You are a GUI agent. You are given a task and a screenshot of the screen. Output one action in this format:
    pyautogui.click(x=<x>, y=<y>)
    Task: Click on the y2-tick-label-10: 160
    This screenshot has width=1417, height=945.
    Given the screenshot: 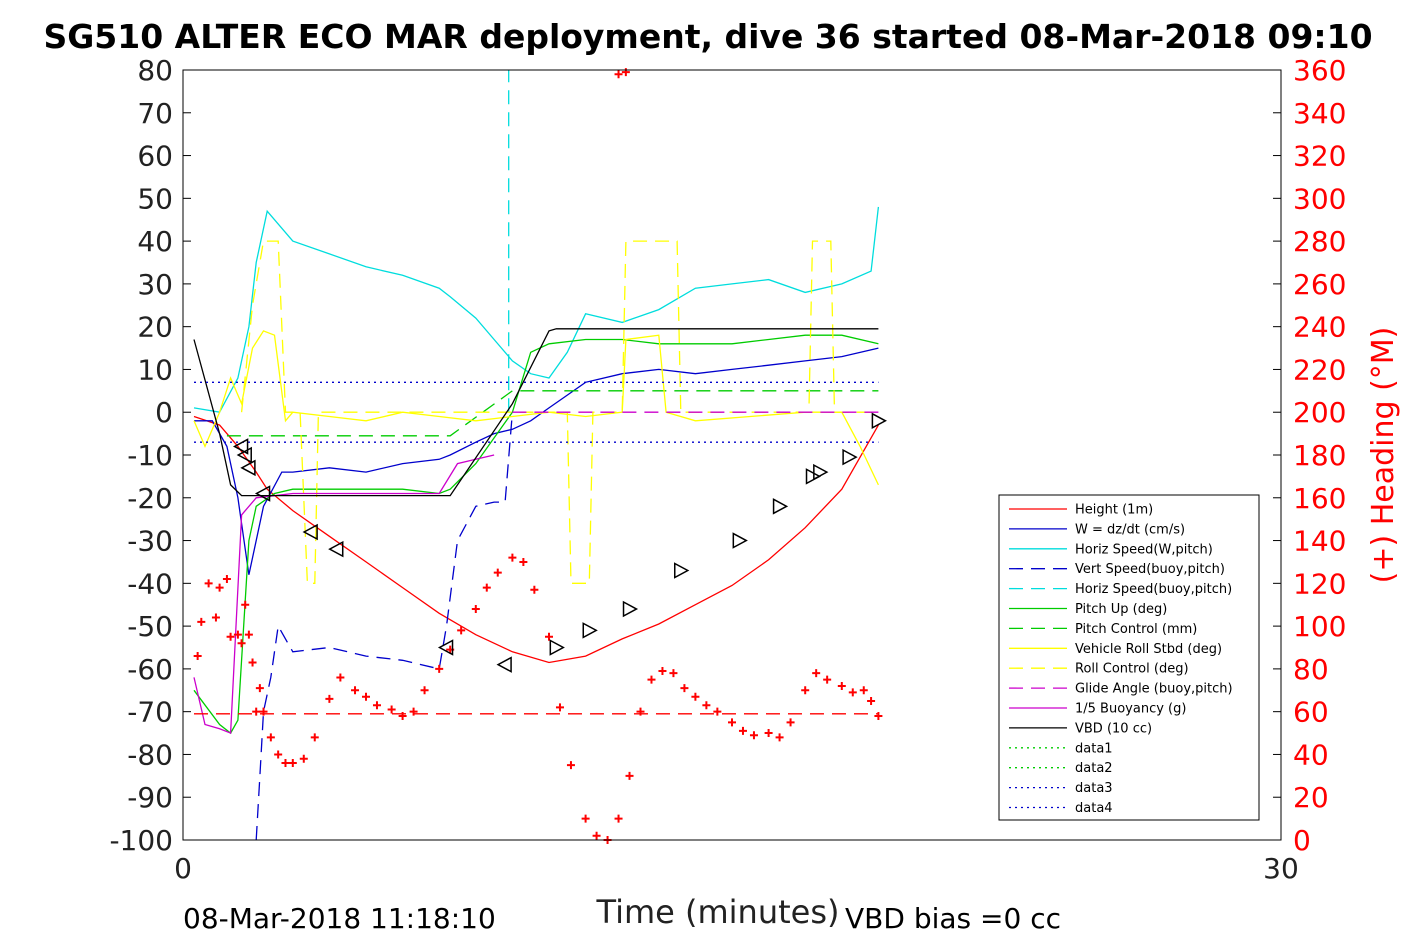 What is the action you would take?
    pyautogui.click(x=1319, y=498)
    